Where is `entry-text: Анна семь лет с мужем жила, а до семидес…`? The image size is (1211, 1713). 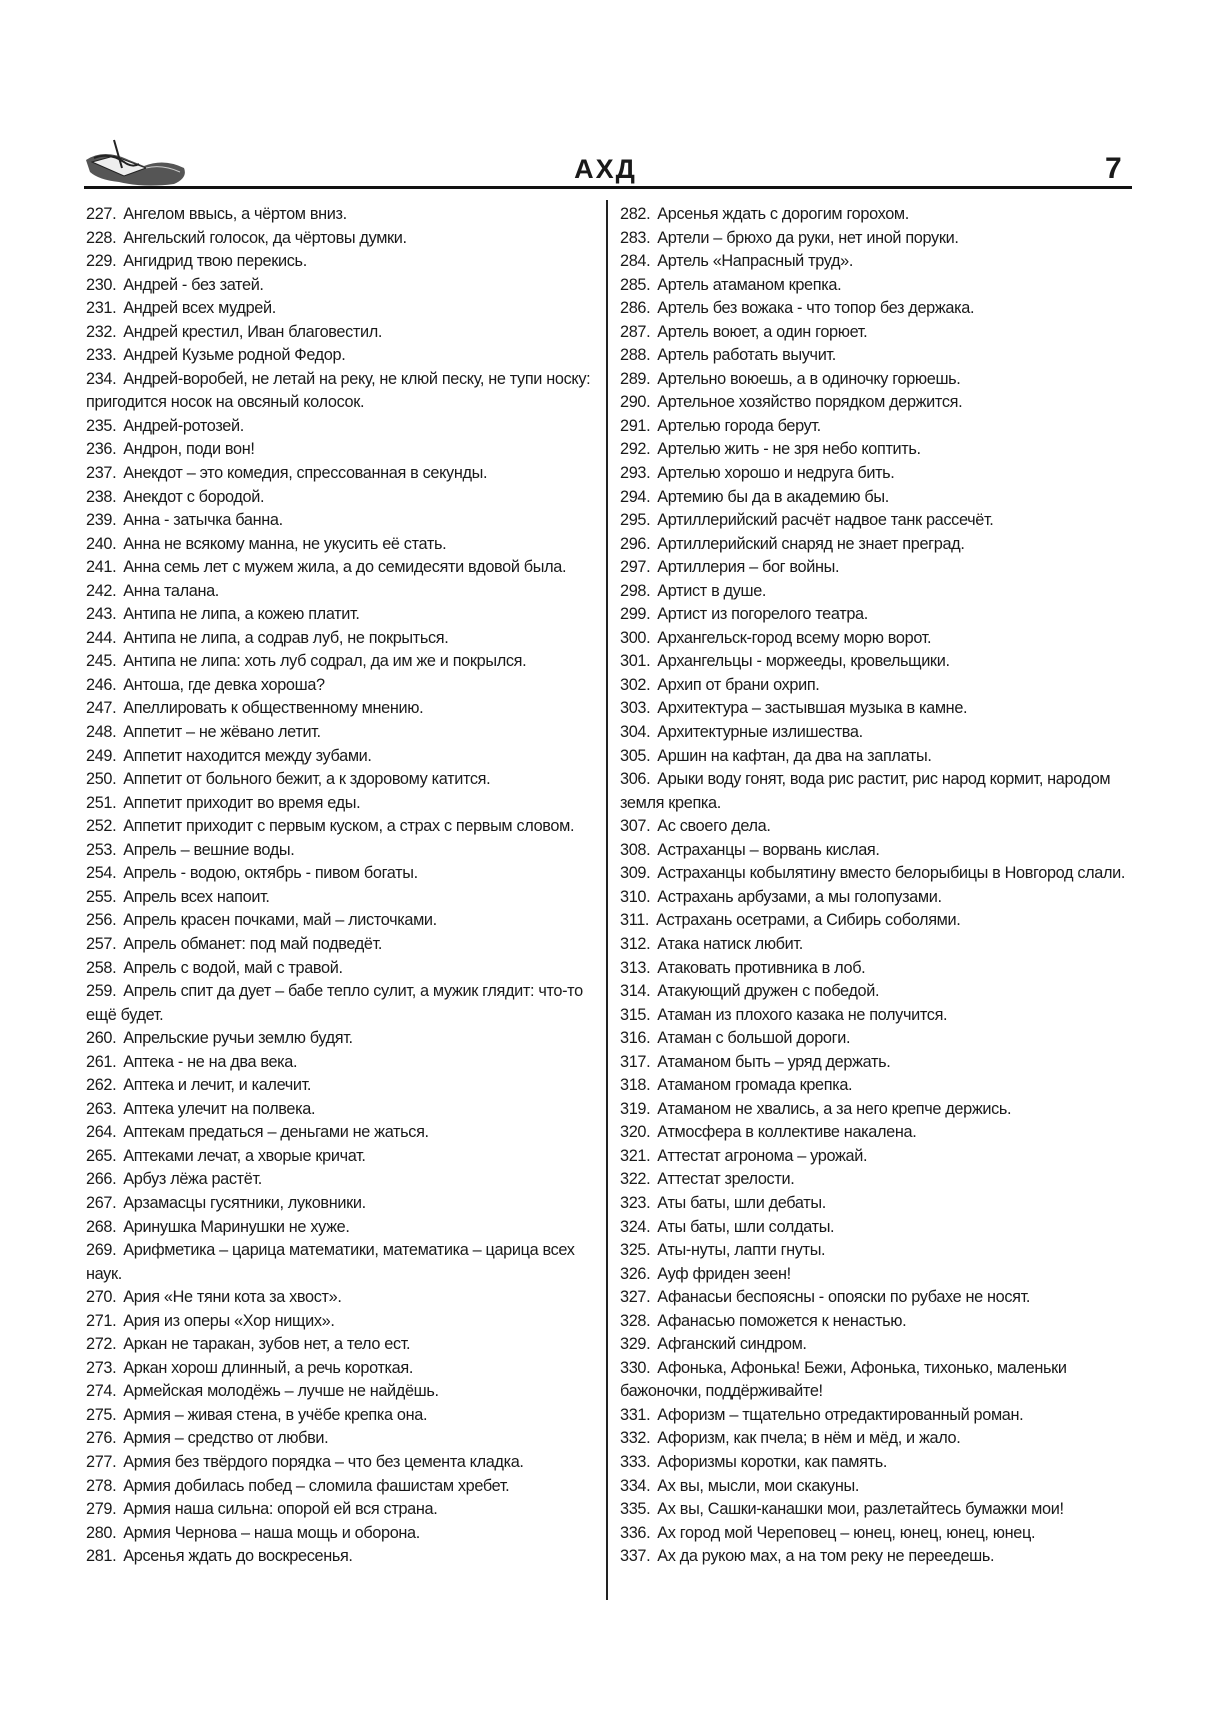 entry-text: Анна семь лет с мужем жила, а до семидес… is located at coordinates (345, 567).